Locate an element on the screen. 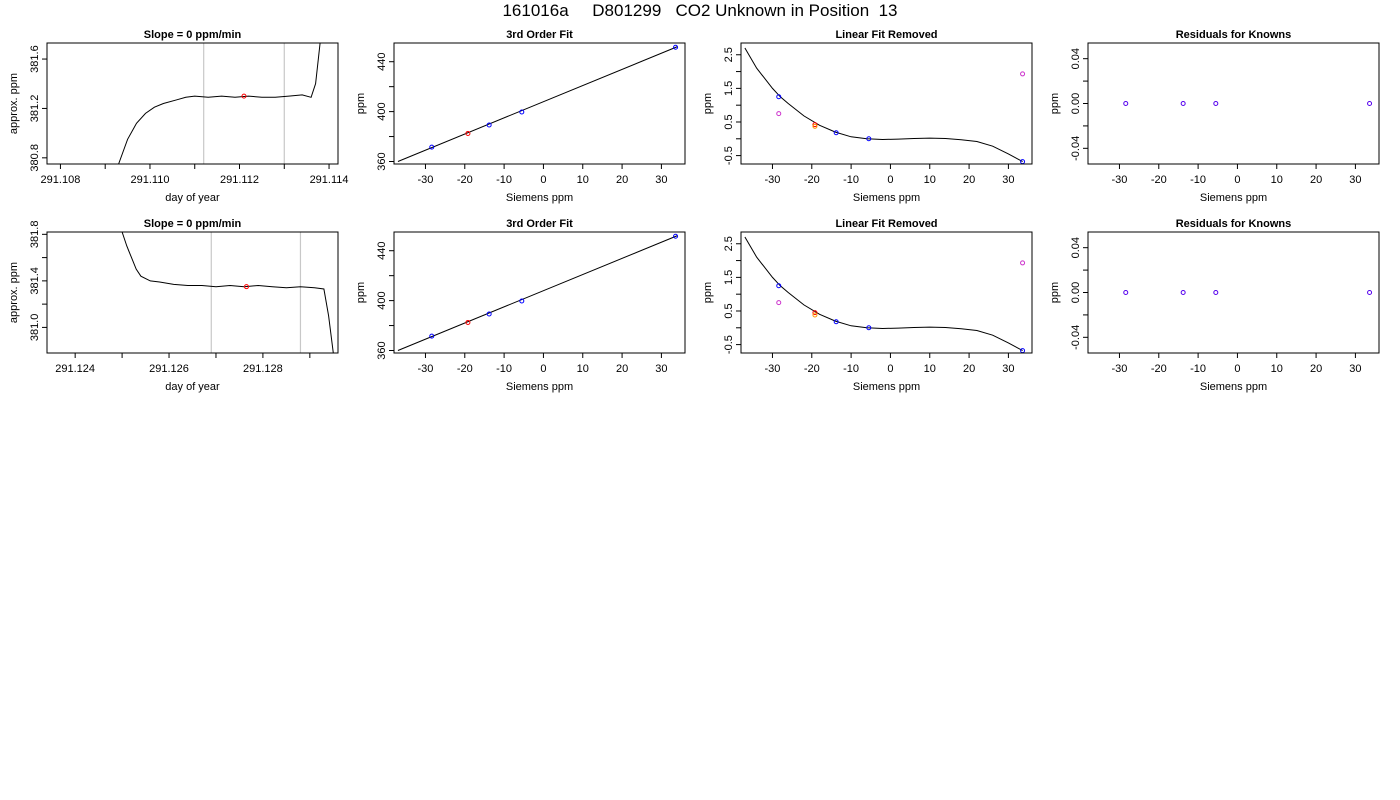 This screenshot has height=800, width=1400. y-tick-label: -0.5 is located at coordinates (729, 344).